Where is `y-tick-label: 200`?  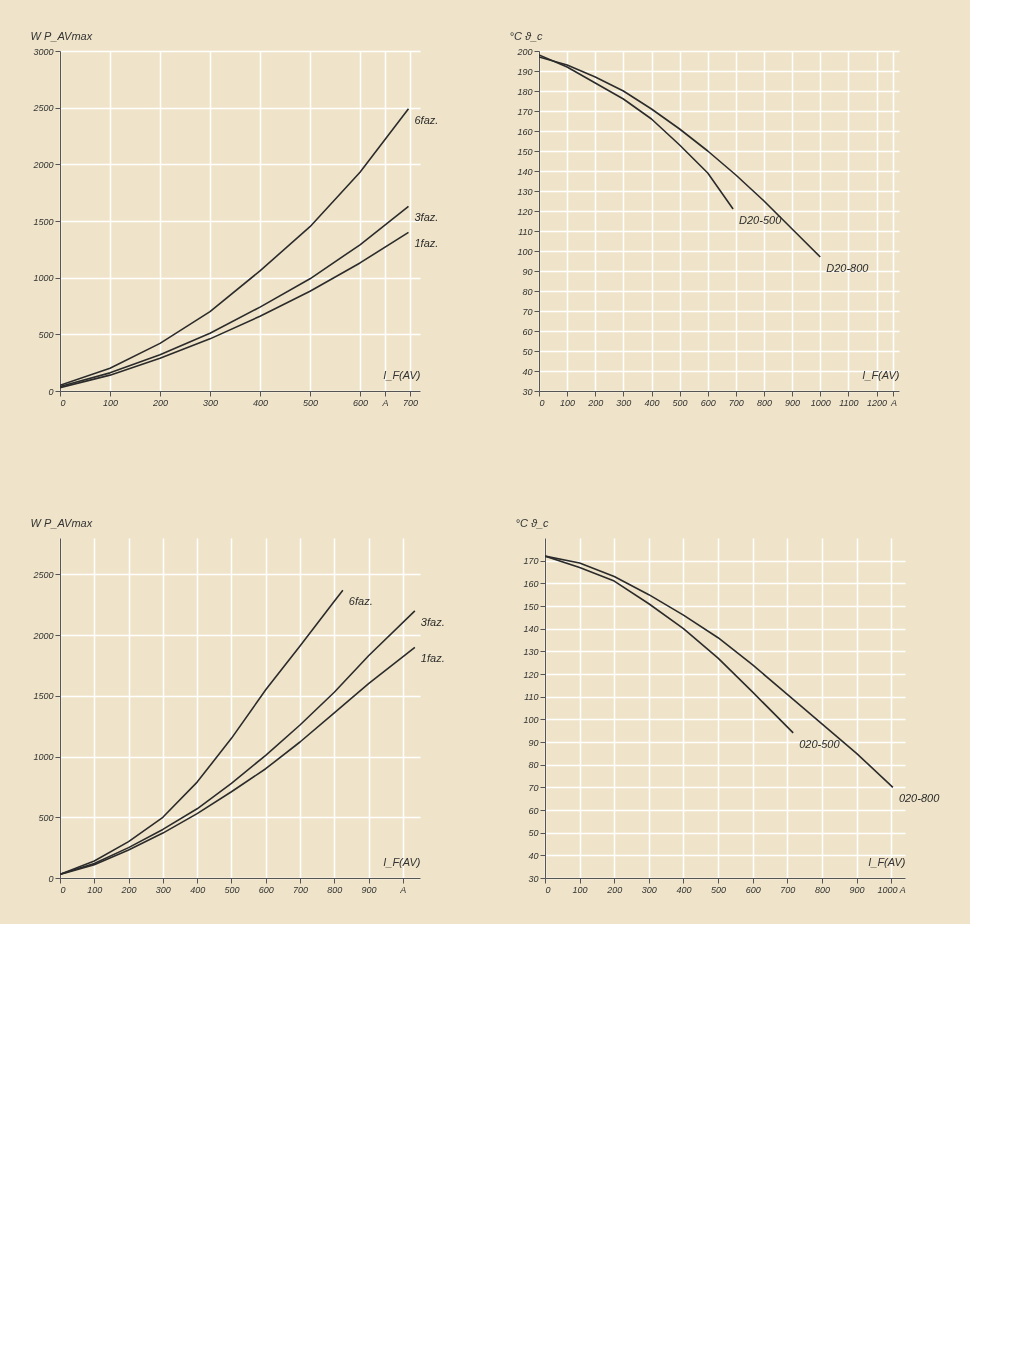 y-tick-label: 200 is located at coordinates (524, 51).